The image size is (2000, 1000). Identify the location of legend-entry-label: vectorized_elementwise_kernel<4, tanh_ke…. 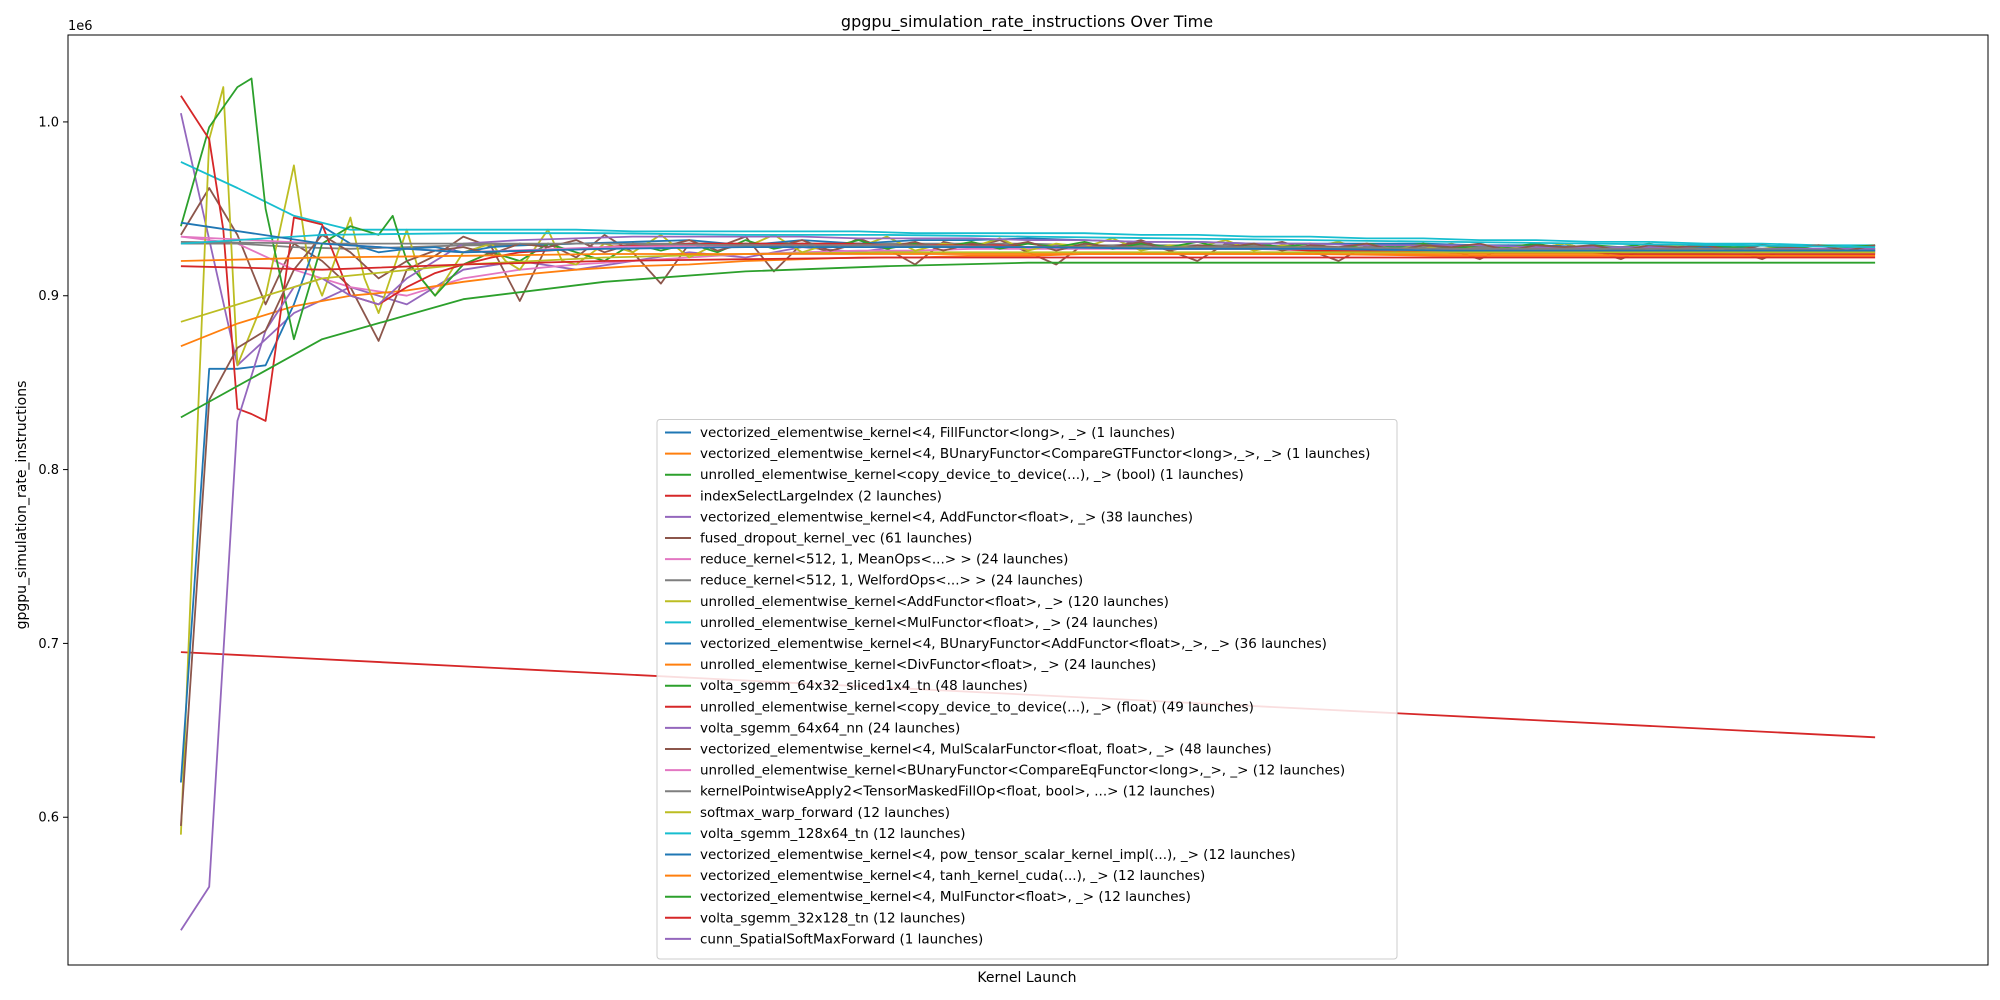
(952, 876).